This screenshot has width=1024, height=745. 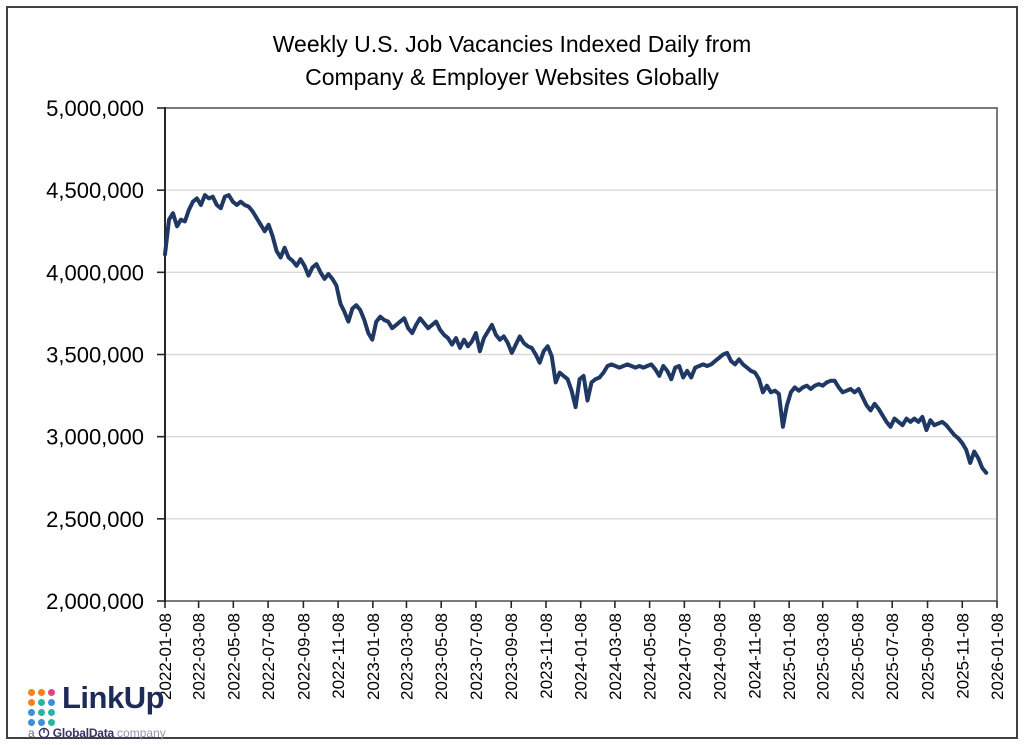 What do you see at coordinates (581, 656) in the screenshot?
I see `x-tick-label: 2024-01-08` at bounding box center [581, 656].